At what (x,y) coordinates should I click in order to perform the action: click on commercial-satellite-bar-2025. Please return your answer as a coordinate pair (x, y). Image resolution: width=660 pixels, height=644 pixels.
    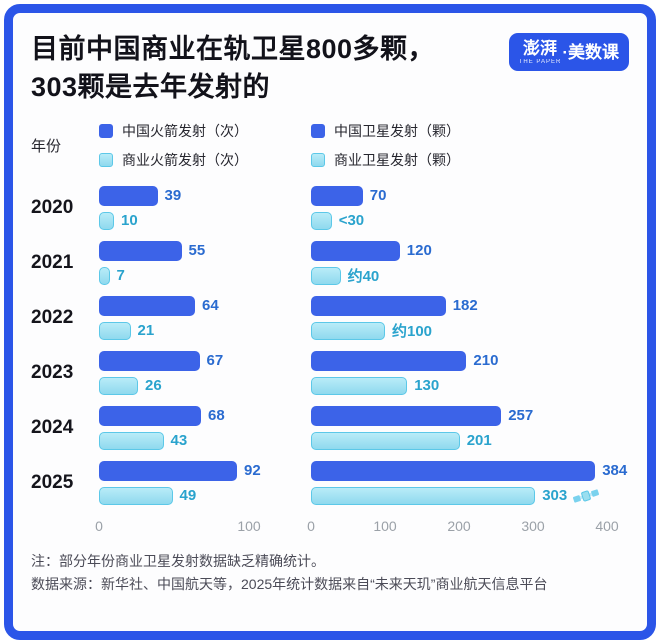
    Looking at the image, I should click on (423, 495).